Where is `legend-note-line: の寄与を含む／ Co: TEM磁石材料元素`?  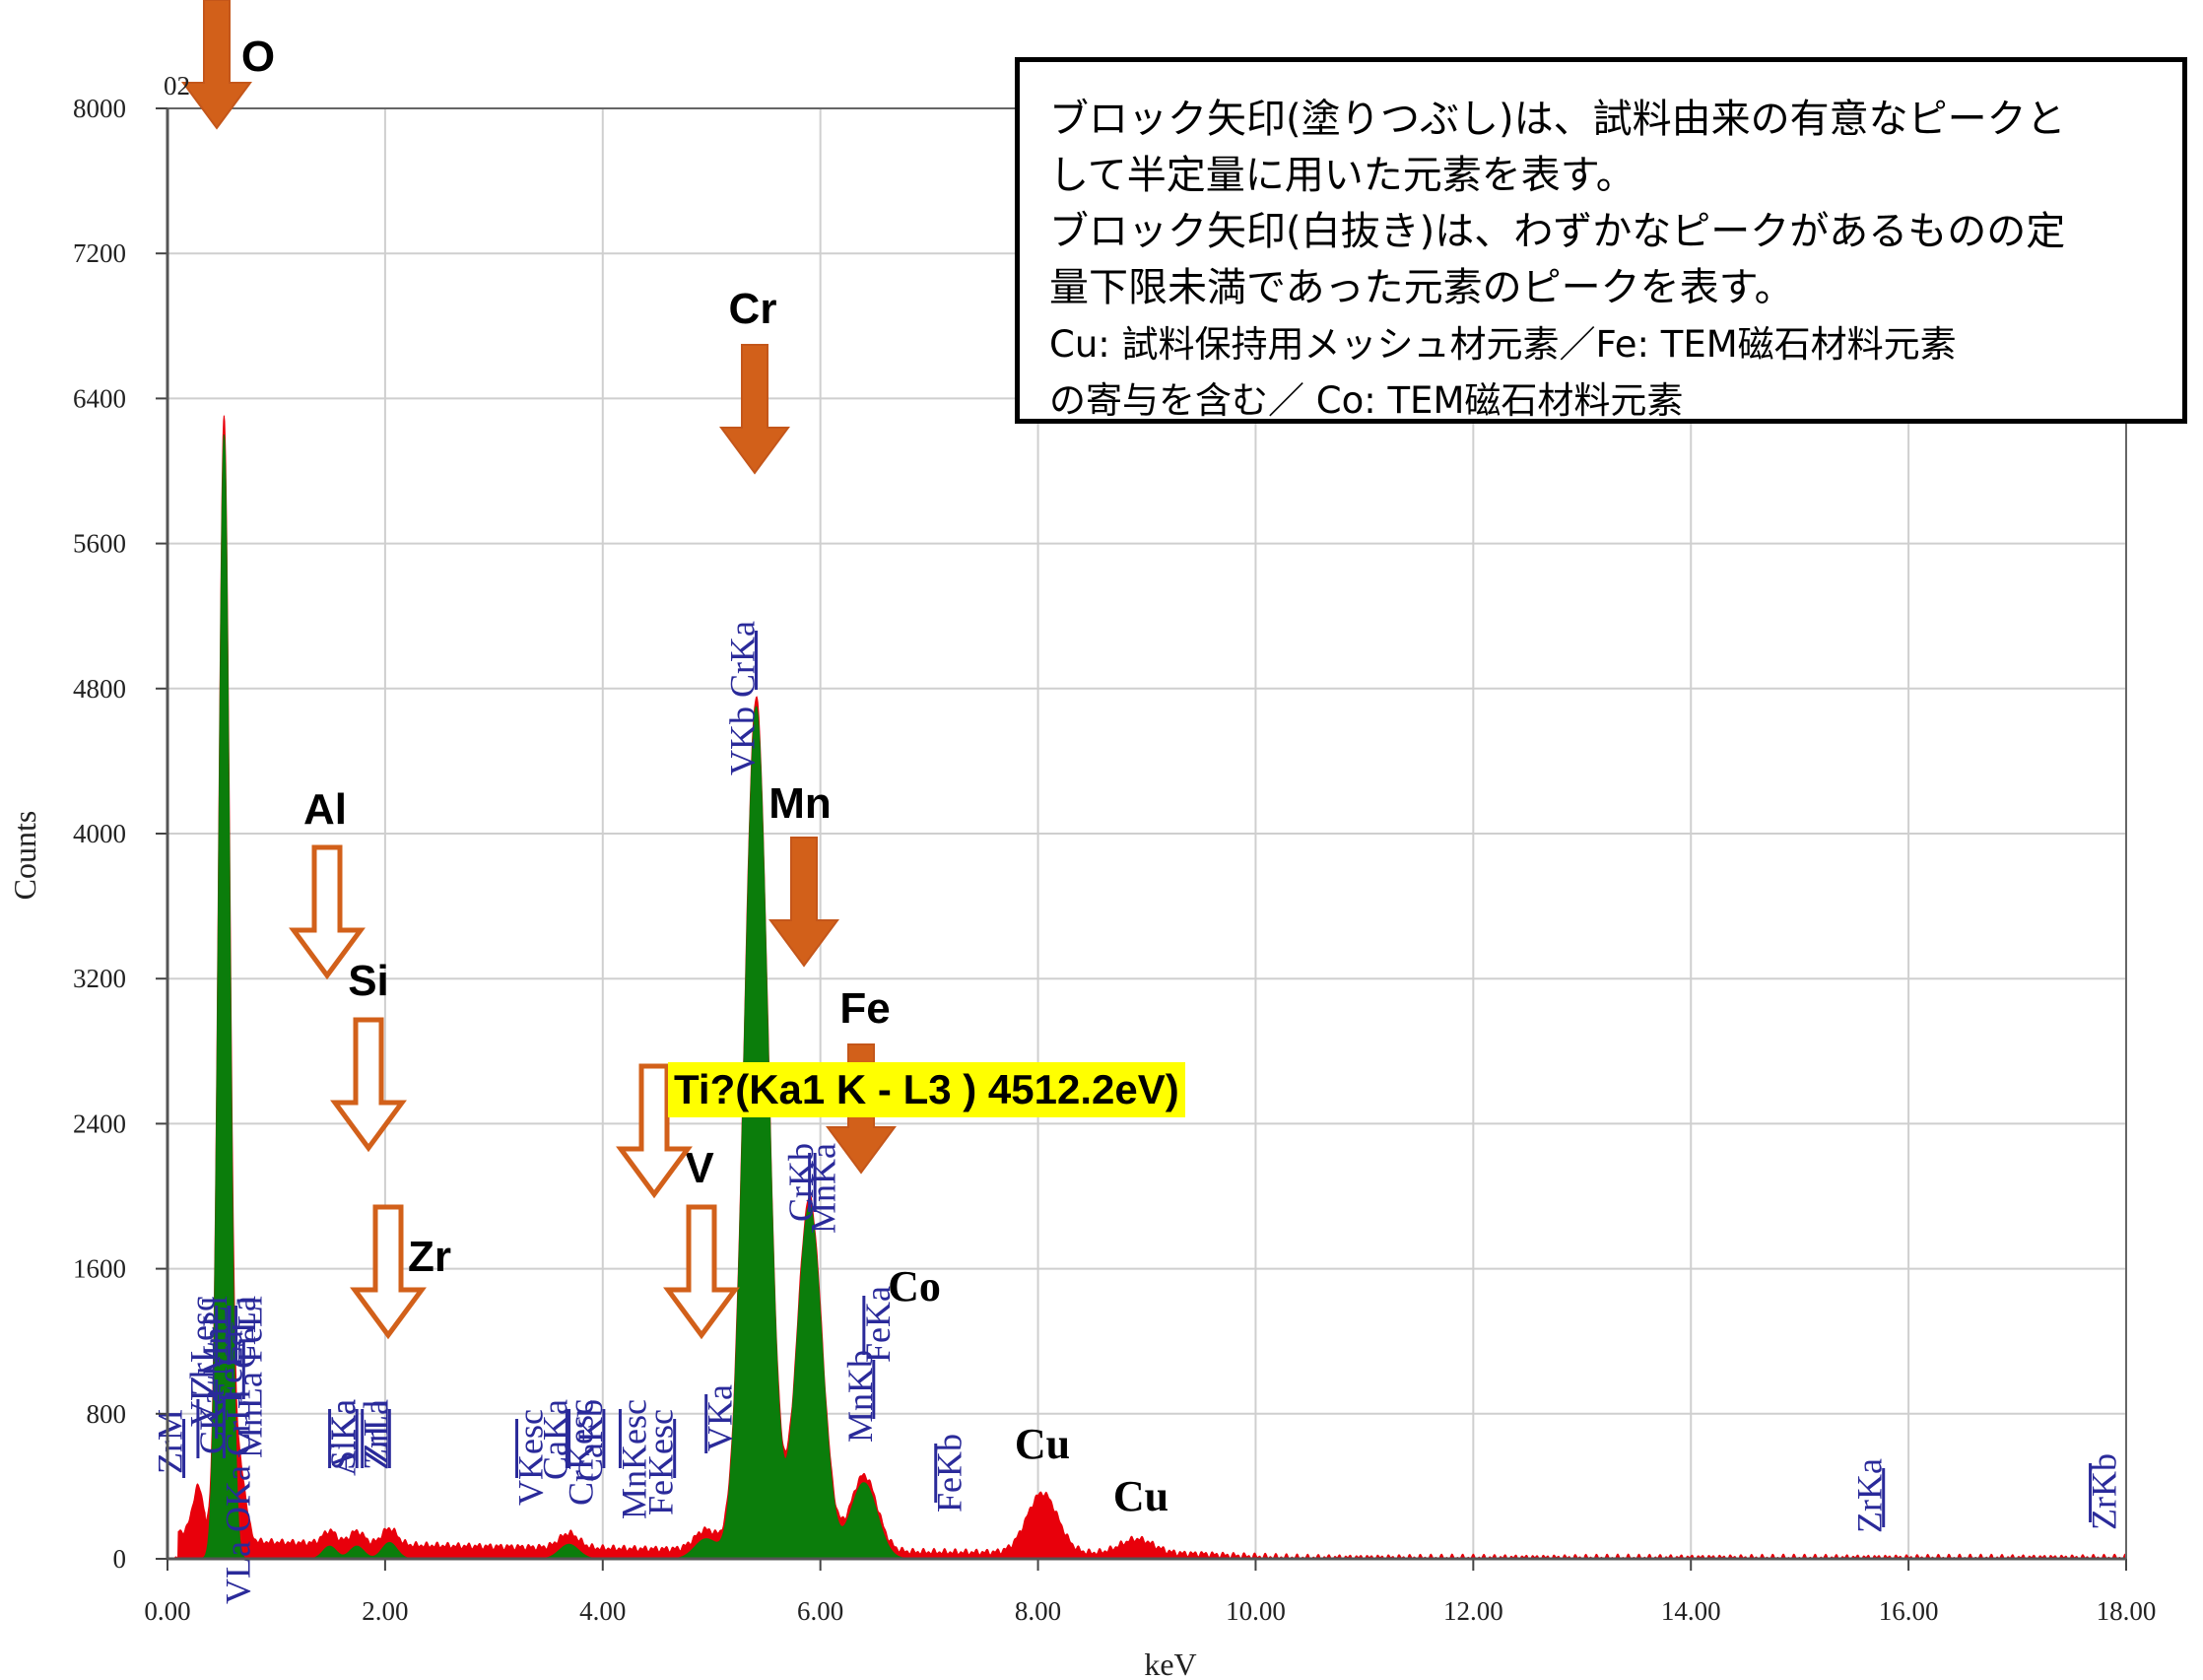
legend-note-line: の寄与を含む／ Co: TEM磁石材料元素 is located at coordinates (1367, 400).